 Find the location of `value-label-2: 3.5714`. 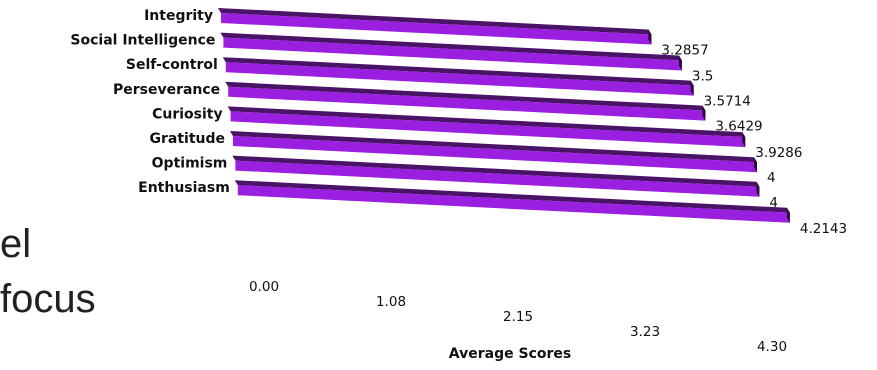

value-label-2: 3.5714 is located at coordinates (727, 102).